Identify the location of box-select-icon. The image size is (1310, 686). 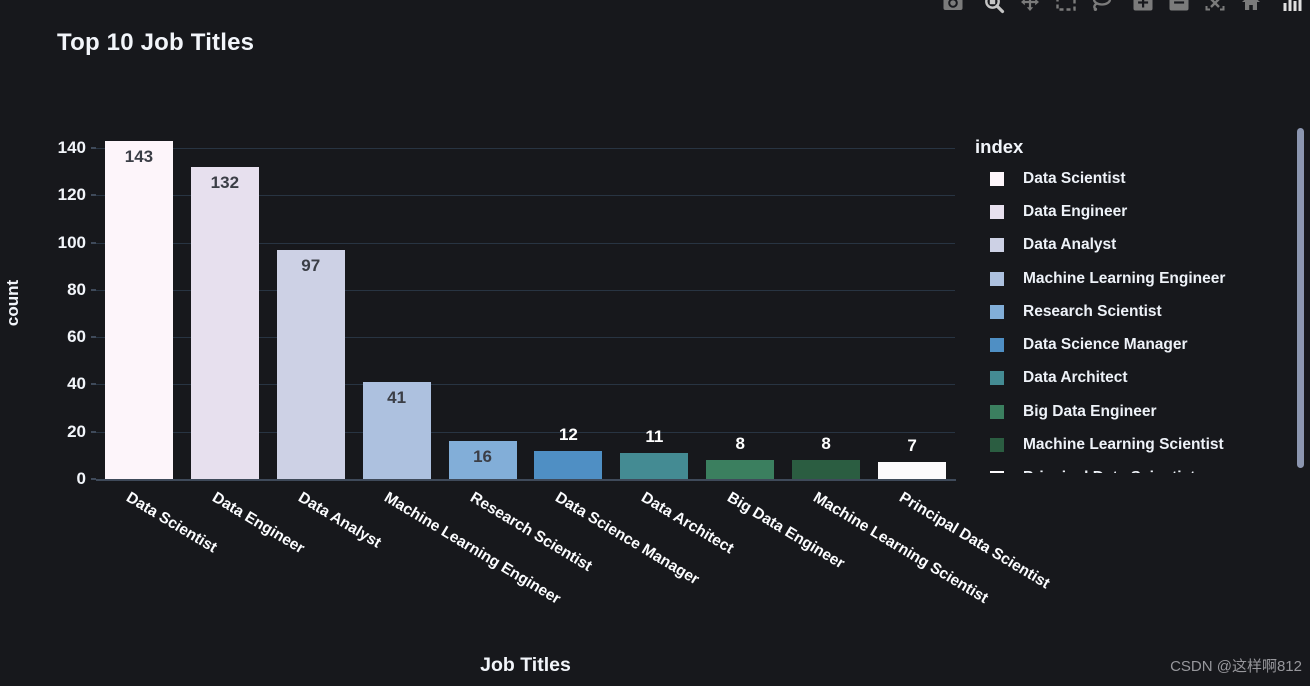
(1066, 5).